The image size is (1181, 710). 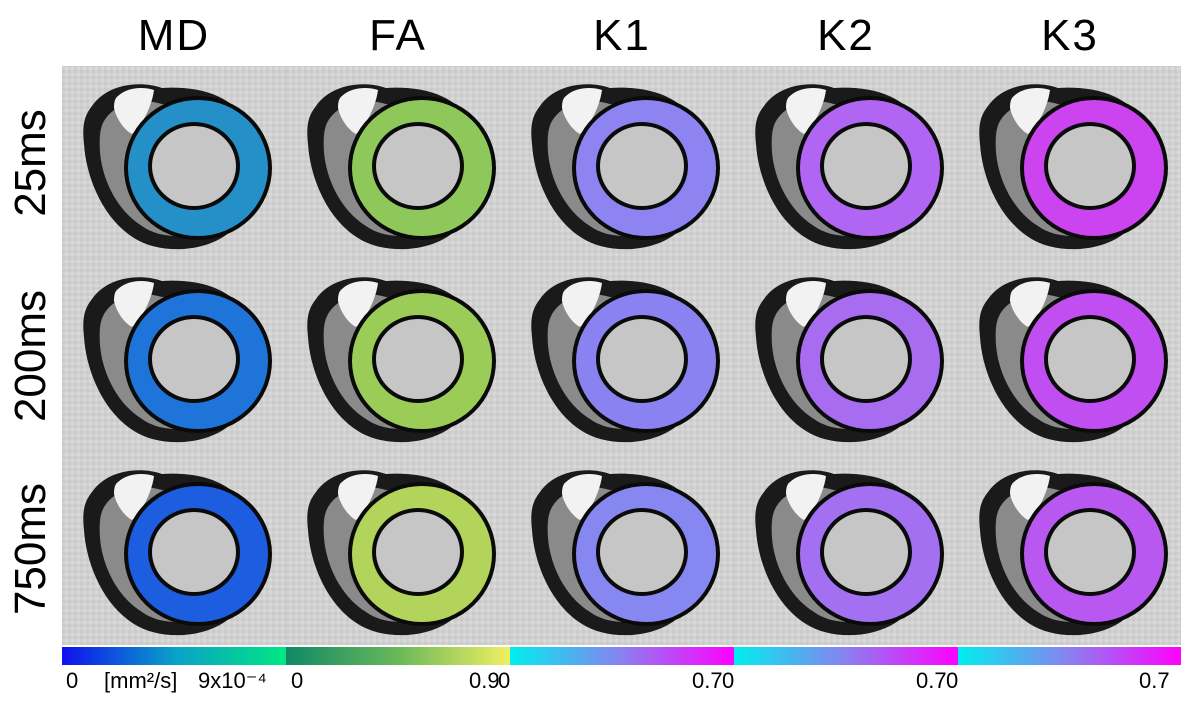 I want to click on colorbar-k1-max: 0.7, so click(x=707, y=680).